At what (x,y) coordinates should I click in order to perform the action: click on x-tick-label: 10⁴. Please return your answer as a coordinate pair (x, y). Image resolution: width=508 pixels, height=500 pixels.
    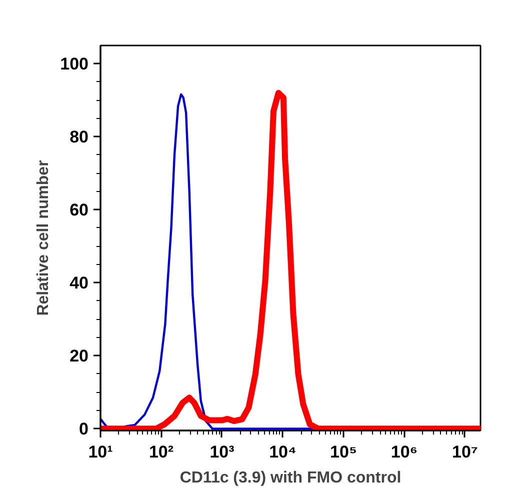
    Looking at the image, I should click on (282, 452).